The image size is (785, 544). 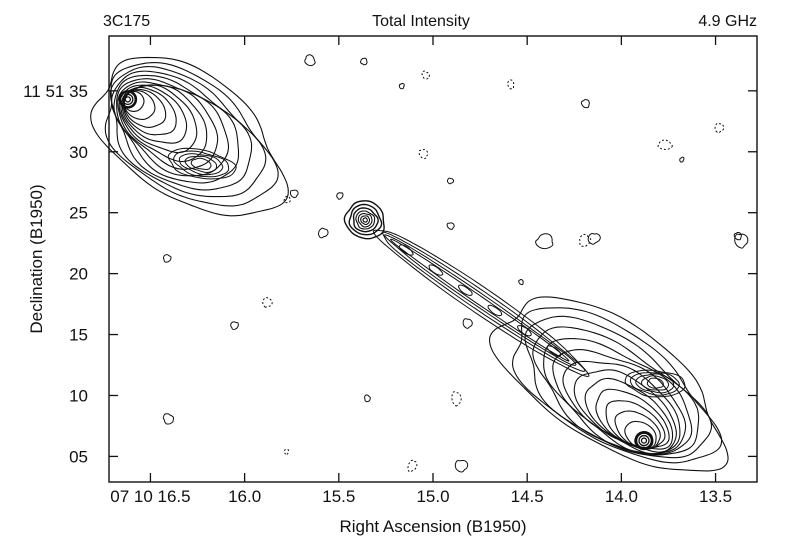 What do you see at coordinates (126, 21) in the screenshot?
I see `source-label: 3C175` at bounding box center [126, 21].